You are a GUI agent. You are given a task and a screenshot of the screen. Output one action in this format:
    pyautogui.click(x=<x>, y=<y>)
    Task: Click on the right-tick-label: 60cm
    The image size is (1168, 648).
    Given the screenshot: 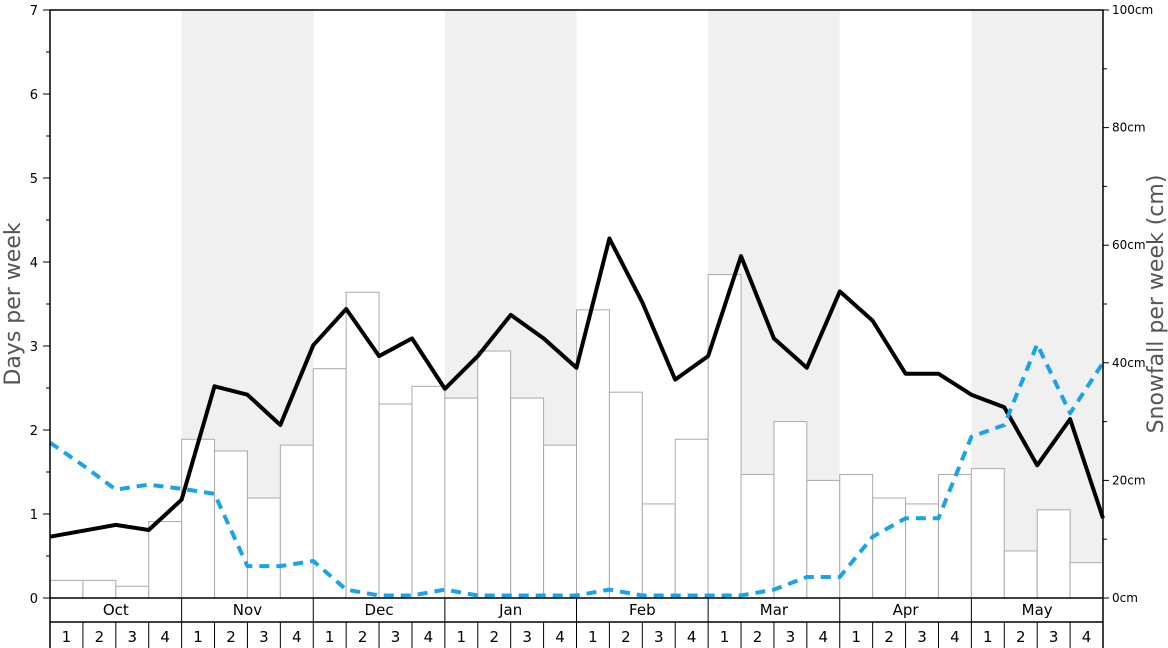 What is the action you would take?
    pyautogui.click(x=1129, y=245)
    